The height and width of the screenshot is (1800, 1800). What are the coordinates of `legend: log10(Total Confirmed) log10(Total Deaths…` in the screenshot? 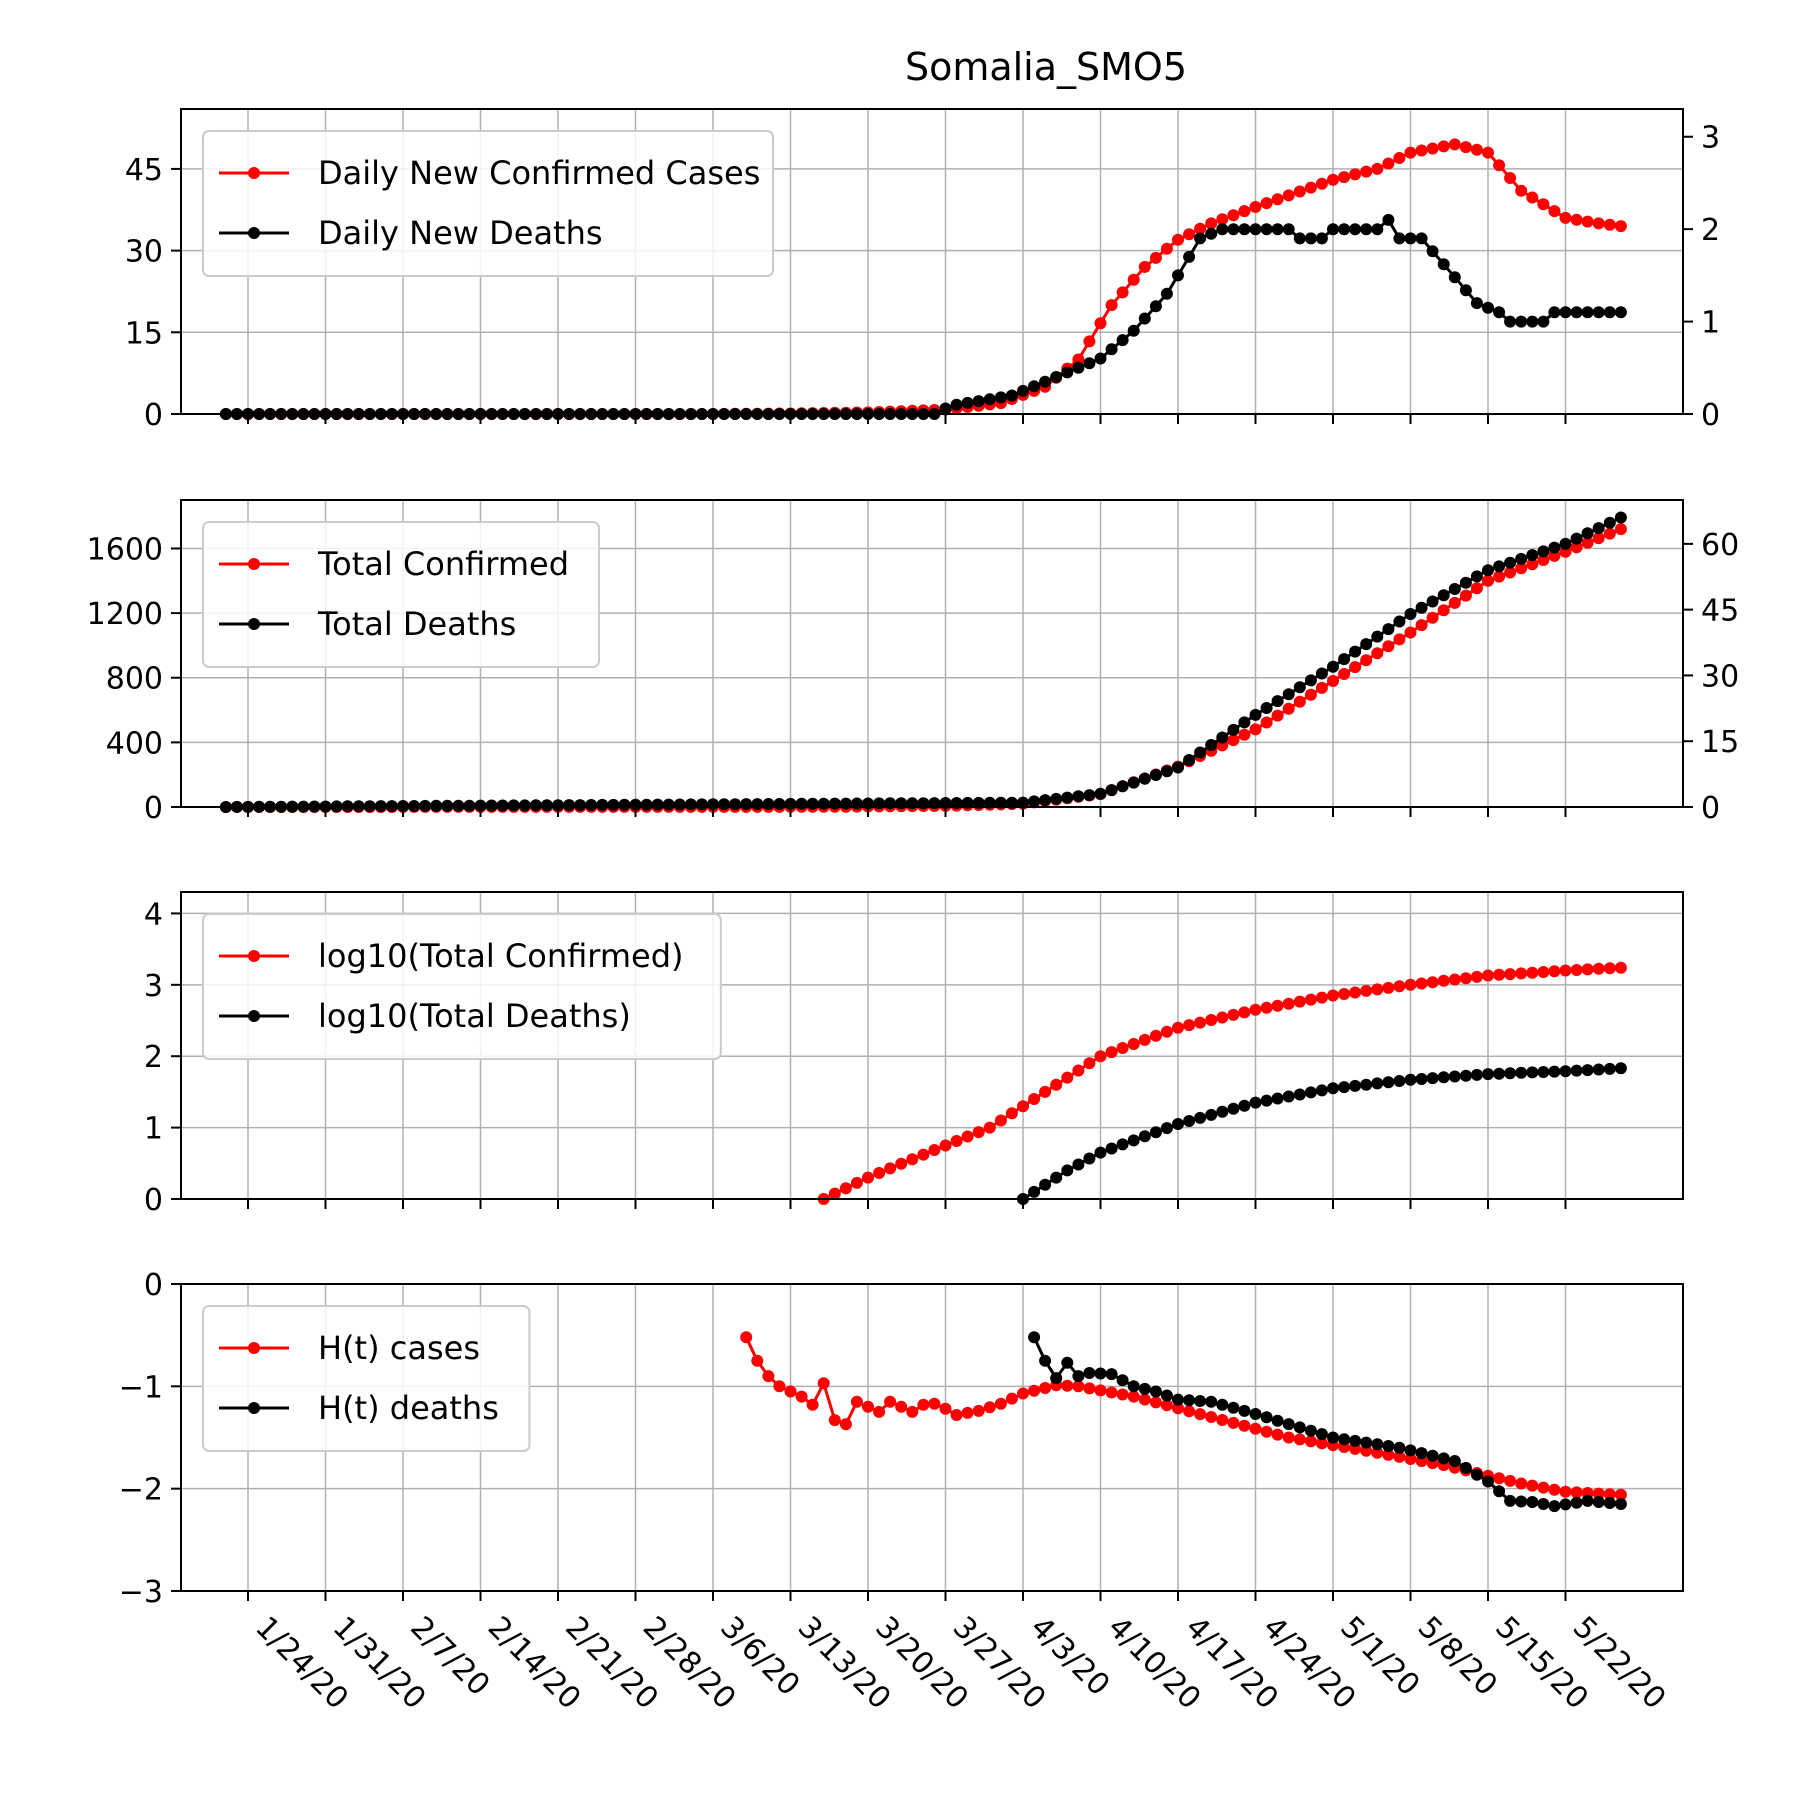 It's located at (462, 986).